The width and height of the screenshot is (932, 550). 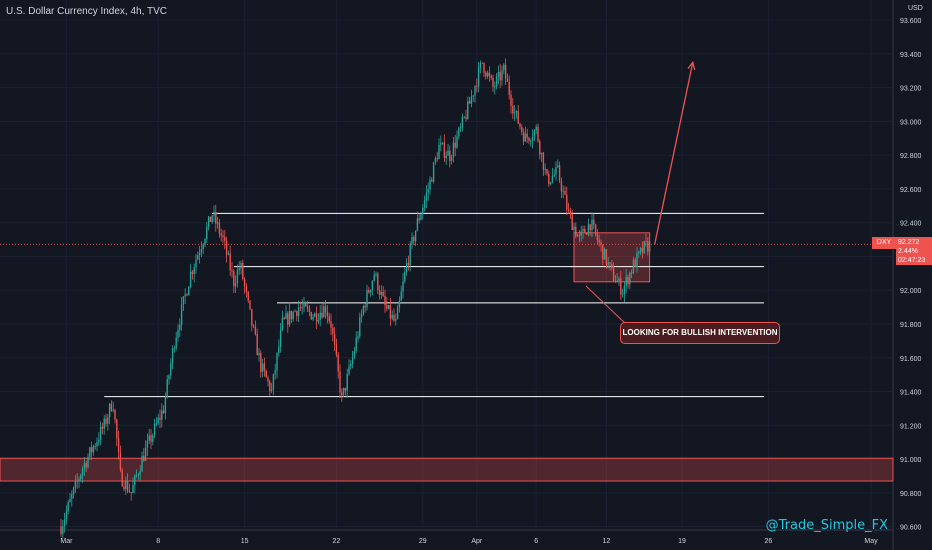 What do you see at coordinates (245, 541) in the screenshot?
I see `x-tick-label: 15` at bounding box center [245, 541].